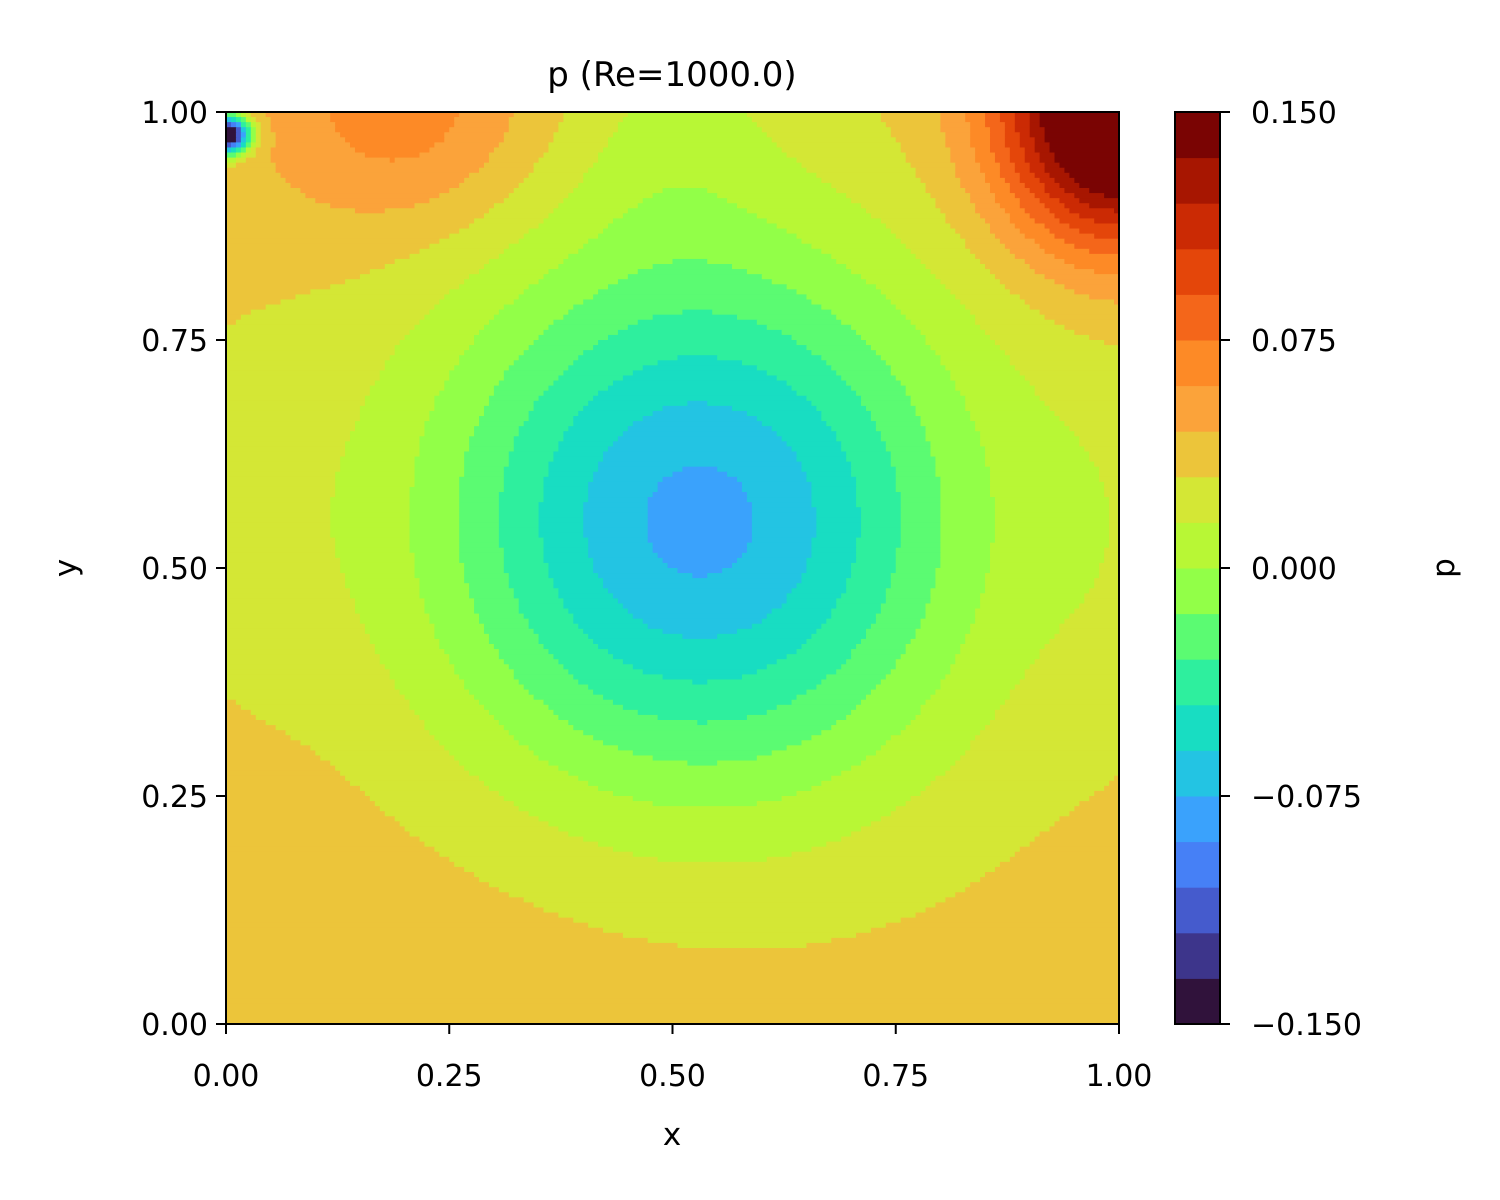  What do you see at coordinates (1294, 569) in the screenshot?
I see `colorbar-tick-label: 0.000` at bounding box center [1294, 569].